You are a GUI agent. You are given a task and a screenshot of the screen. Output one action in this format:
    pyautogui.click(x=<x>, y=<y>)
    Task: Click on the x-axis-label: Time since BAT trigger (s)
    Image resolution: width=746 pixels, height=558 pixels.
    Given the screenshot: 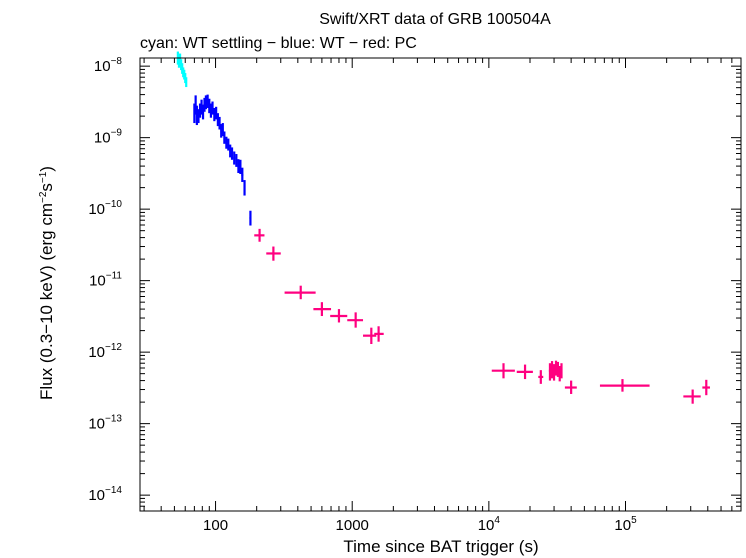 What is the action you would take?
    pyautogui.click(x=440, y=546)
    